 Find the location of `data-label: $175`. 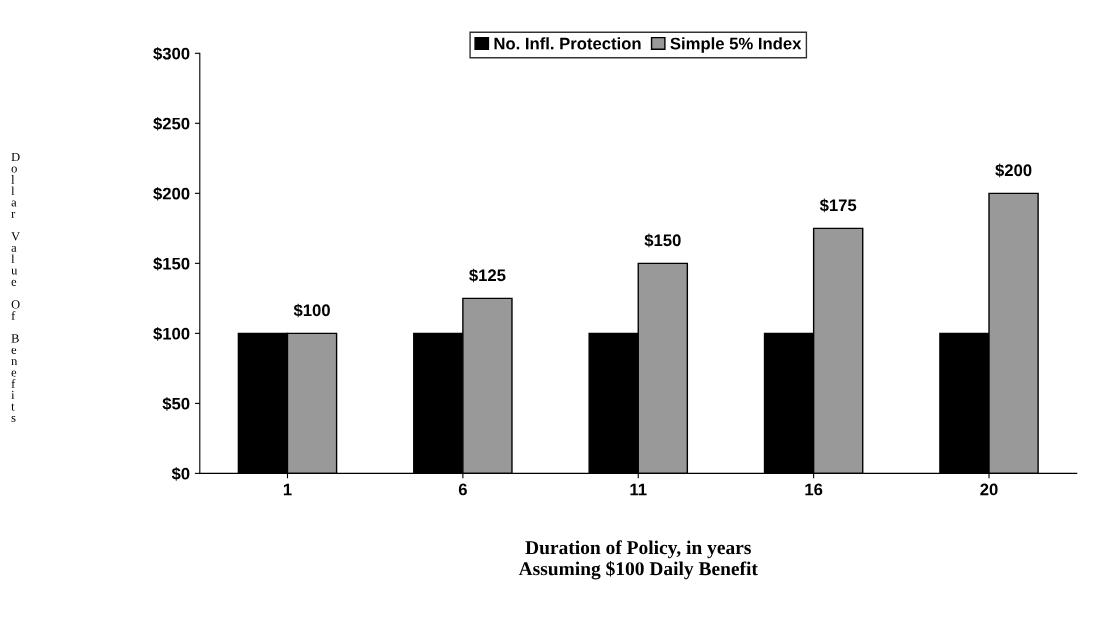

data-label: $175 is located at coordinates (838, 205).